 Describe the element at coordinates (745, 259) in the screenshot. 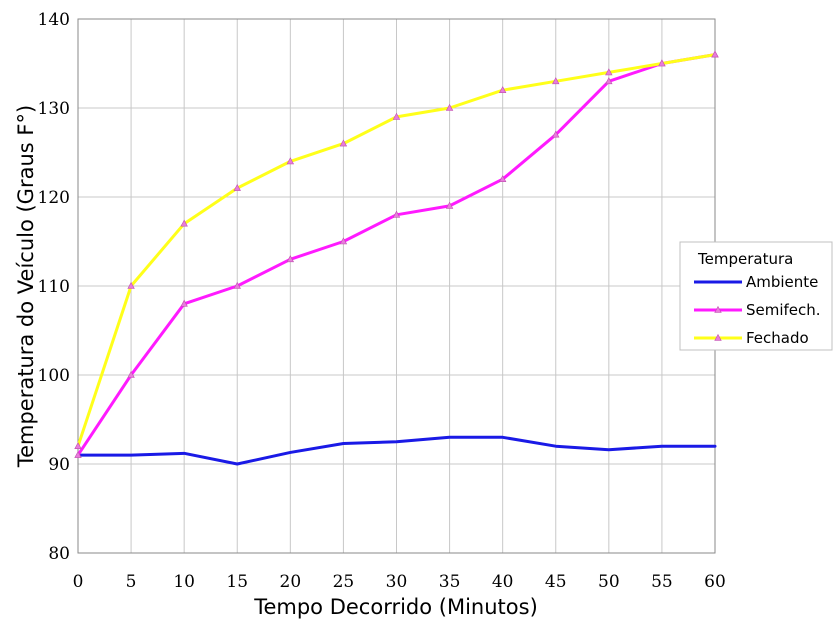

I see `legend-title: Temperatura` at that location.